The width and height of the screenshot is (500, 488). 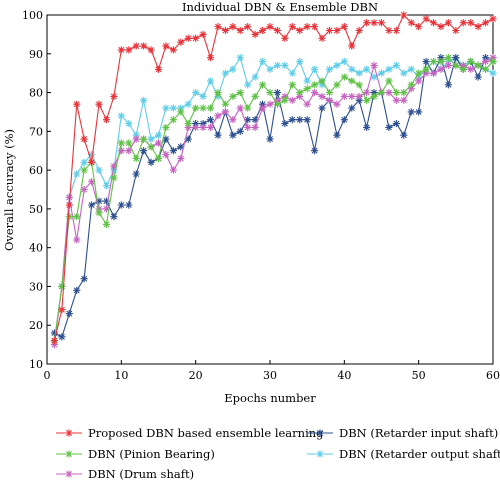 What do you see at coordinates (270, 398) in the screenshot?
I see `x-axis-title: Epochs number` at bounding box center [270, 398].